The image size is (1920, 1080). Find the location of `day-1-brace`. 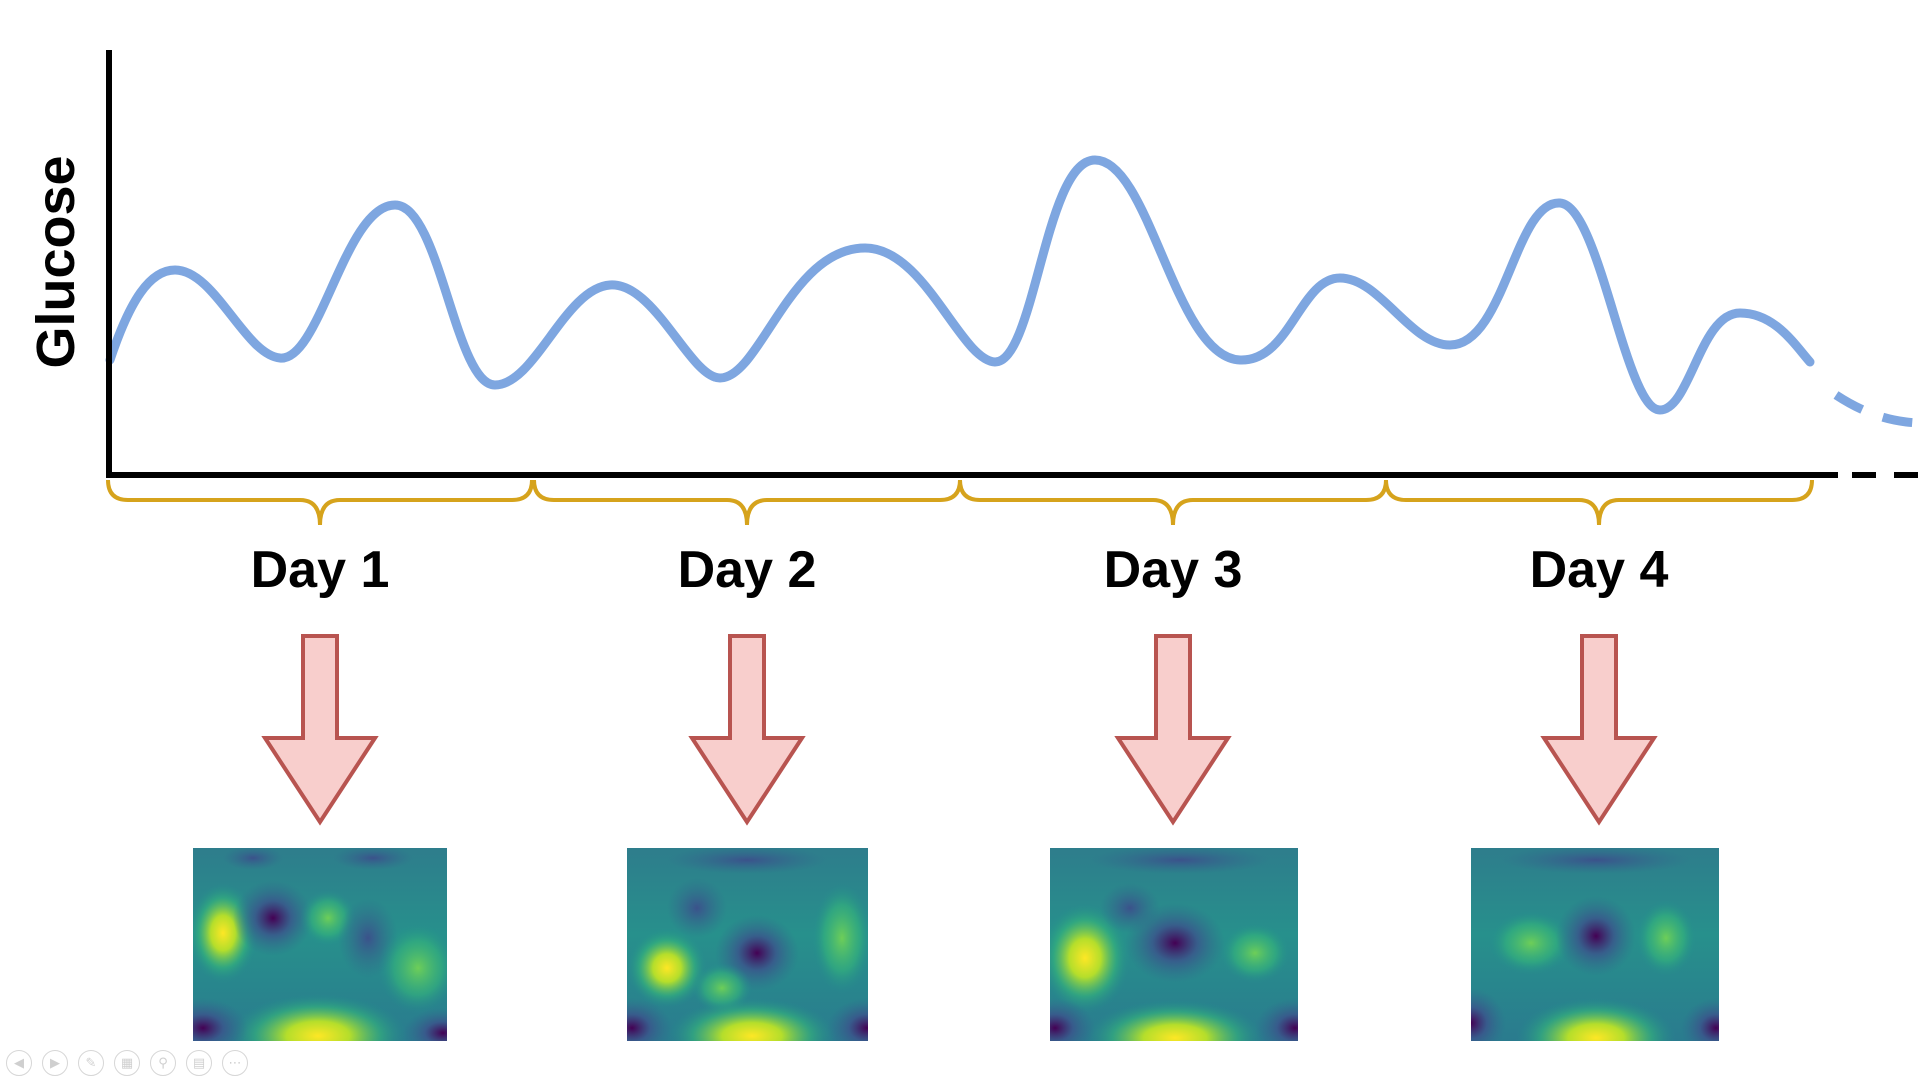

day-1-brace is located at coordinates (320, 502).